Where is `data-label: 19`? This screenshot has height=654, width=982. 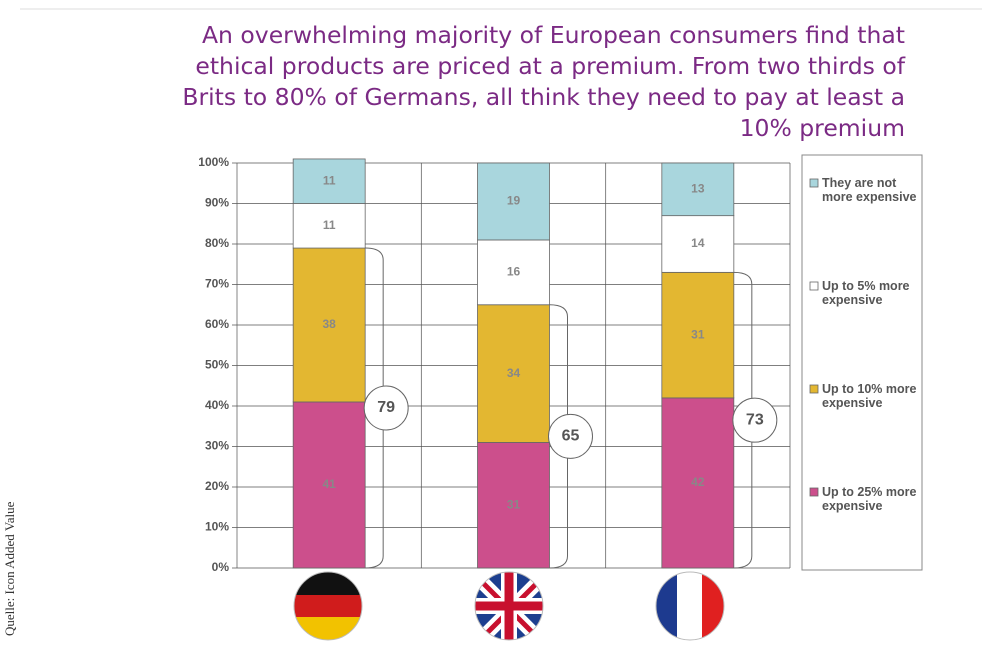 data-label: 19 is located at coordinates (514, 201).